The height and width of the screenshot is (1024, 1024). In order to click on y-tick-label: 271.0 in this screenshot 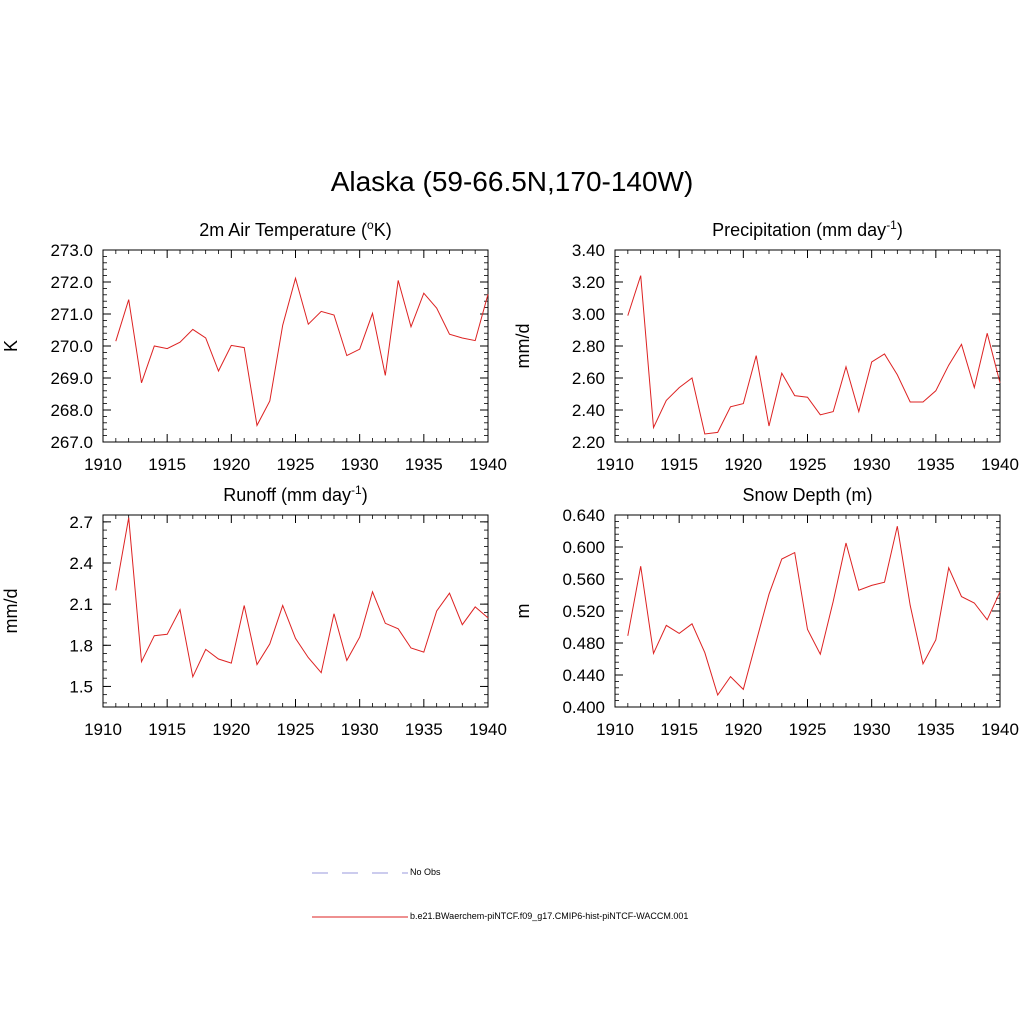, I will do `click(71, 314)`.